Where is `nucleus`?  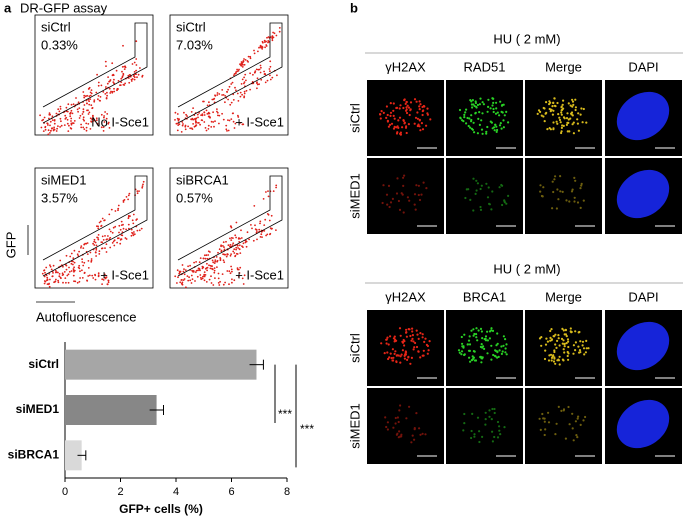 nucleus is located at coordinates (643, 346).